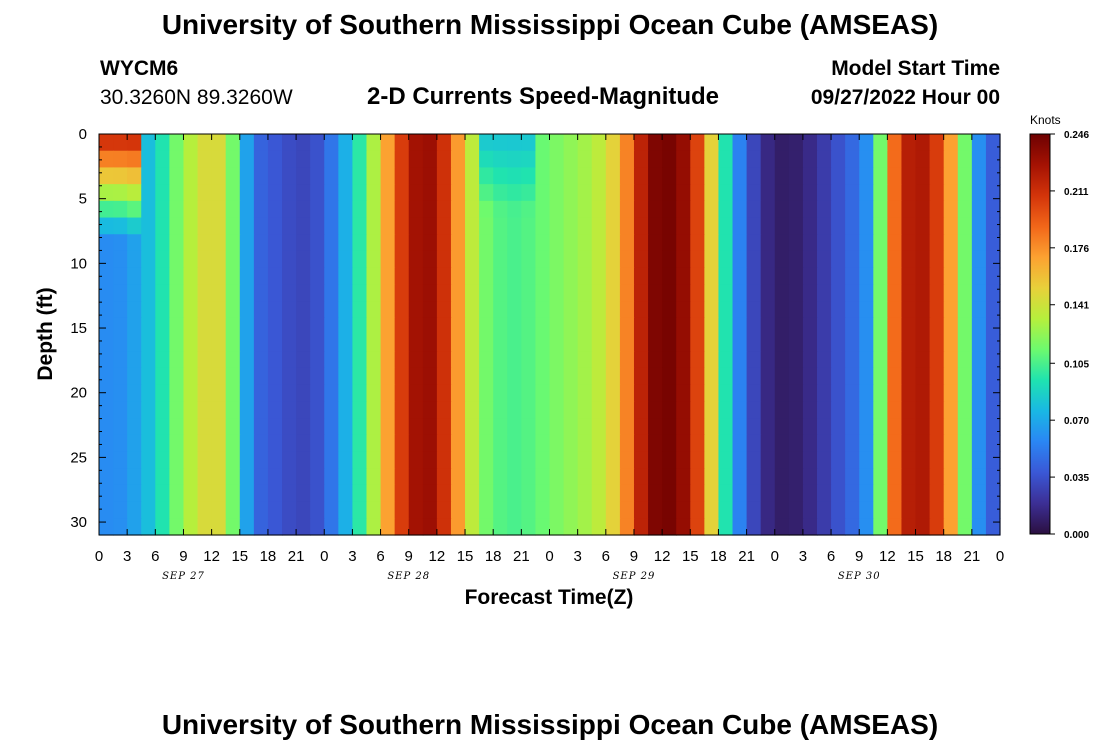 Image resolution: width=1100 pixels, height=750 pixels. I want to click on x-tick-label: 6, so click(606, 556).